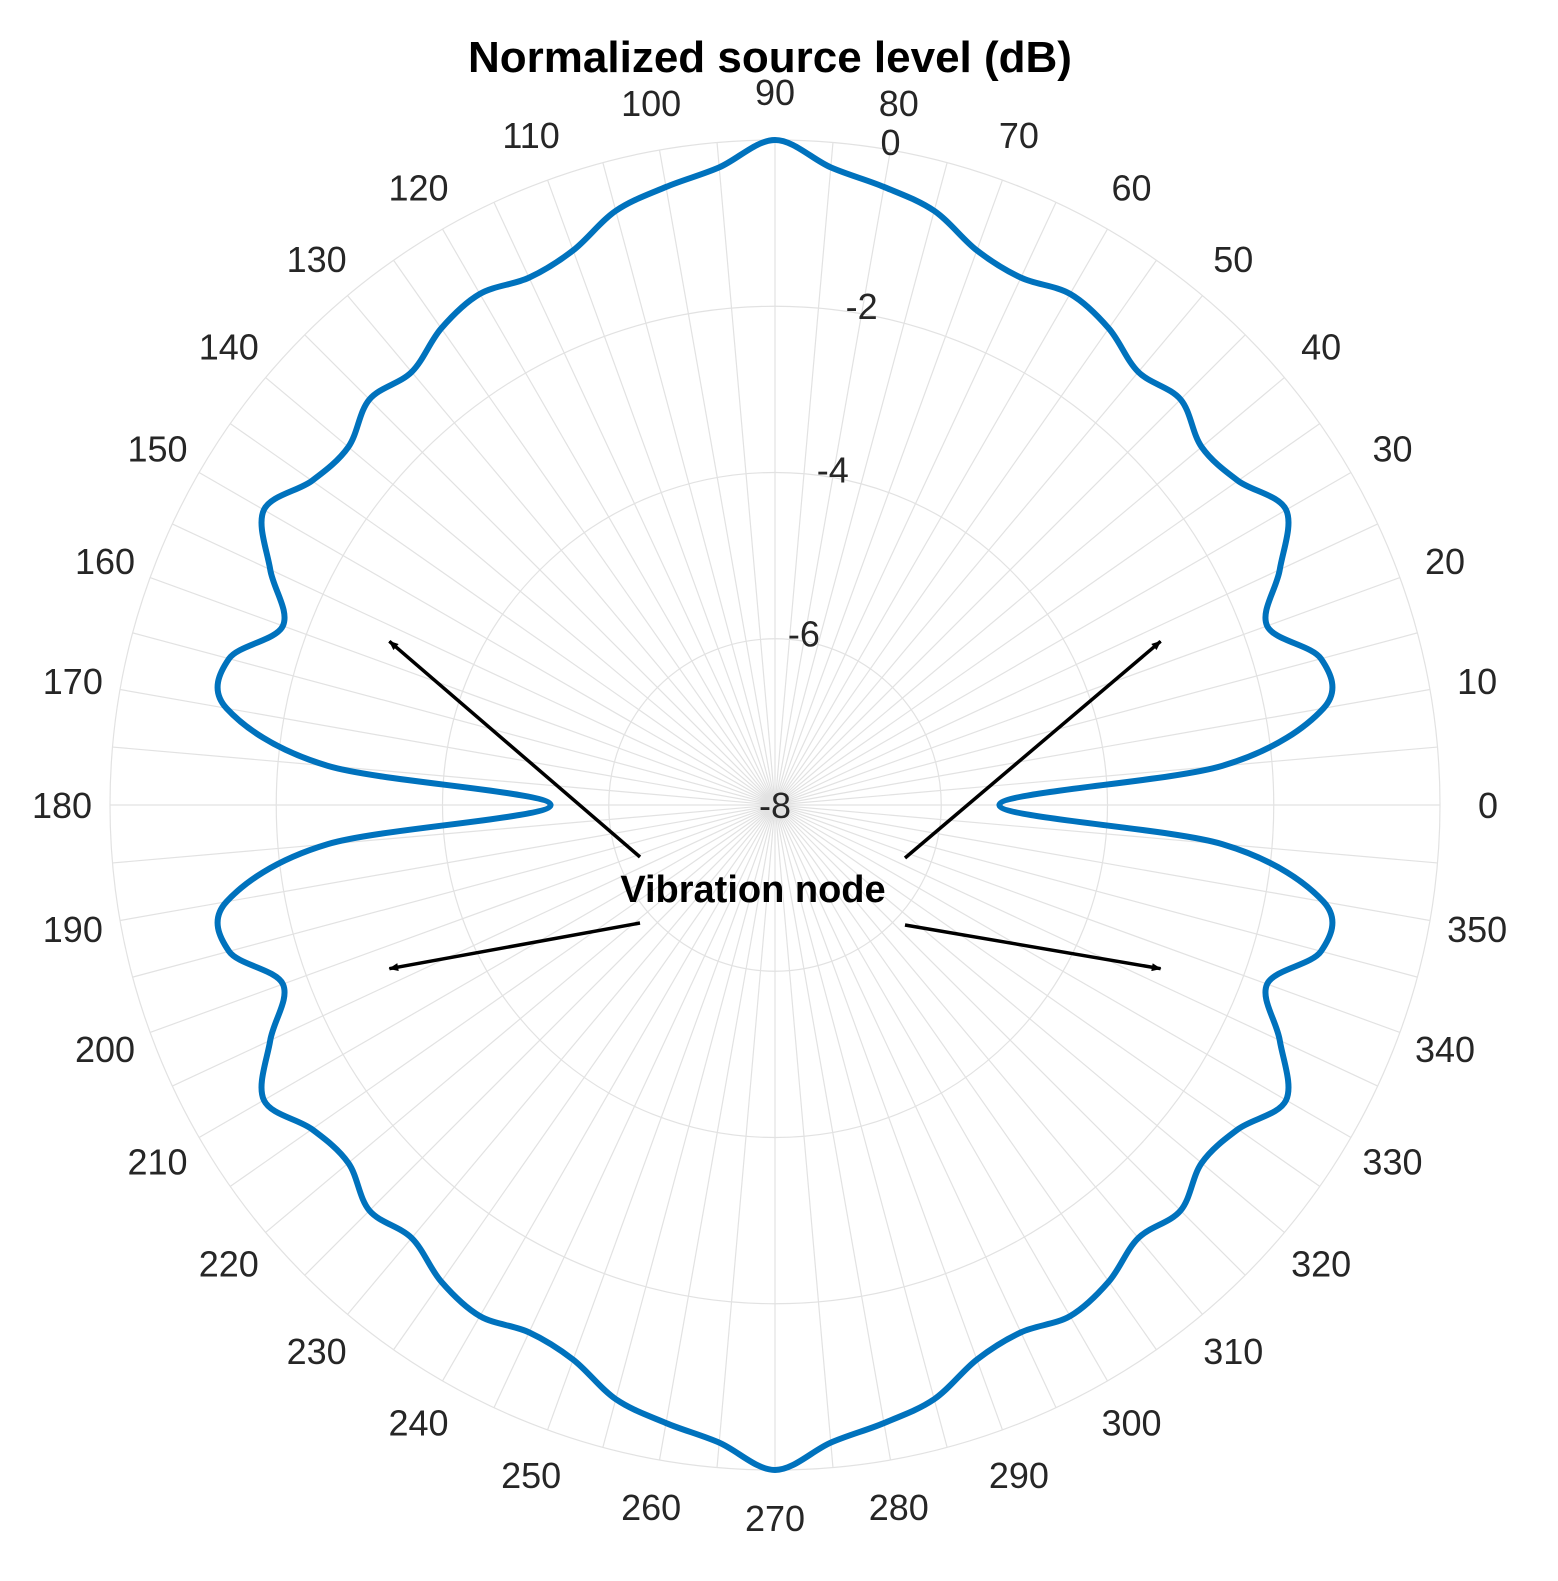 Image resolution: width=1558 pixels, height=1581 pixels. Describe the element at coordinates (804, 633) in the screenshot. I see `r-tick-label-1: -6` at that location.